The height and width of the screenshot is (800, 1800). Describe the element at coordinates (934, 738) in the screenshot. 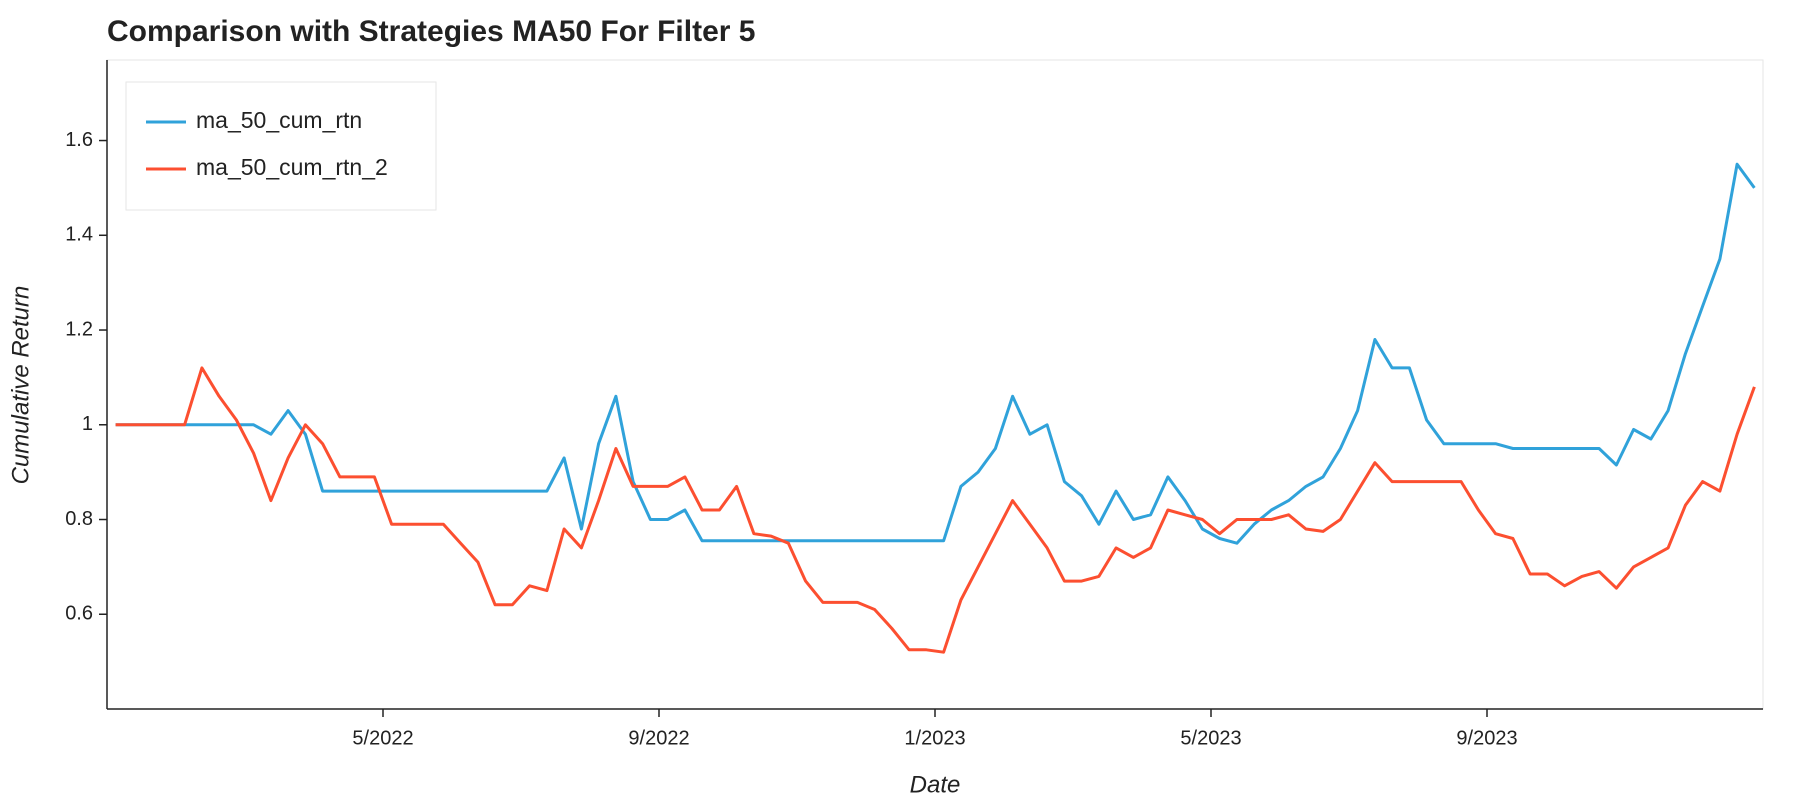

I see `x-tick-label: 1/2023` at that location.